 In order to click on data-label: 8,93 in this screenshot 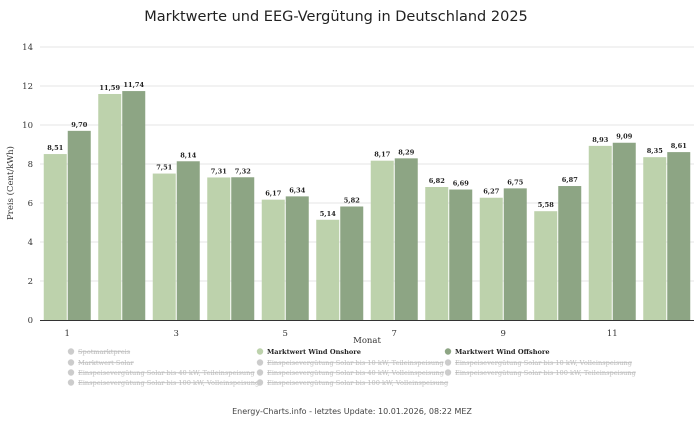, I will do `click(600, 140)`.